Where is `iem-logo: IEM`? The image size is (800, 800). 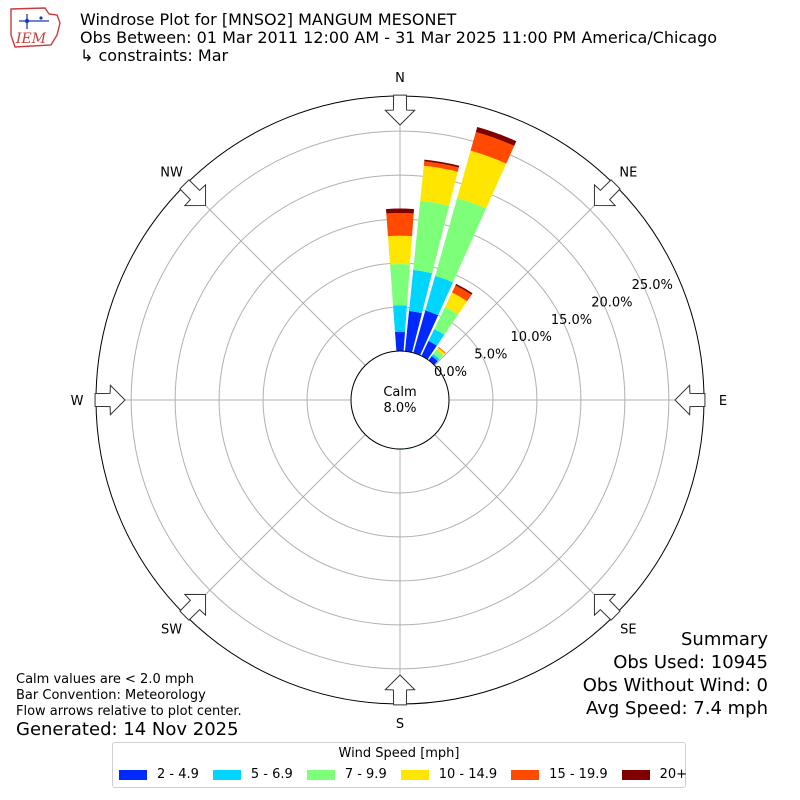 iem-logo: IEM is located at coordinates (35, 27).